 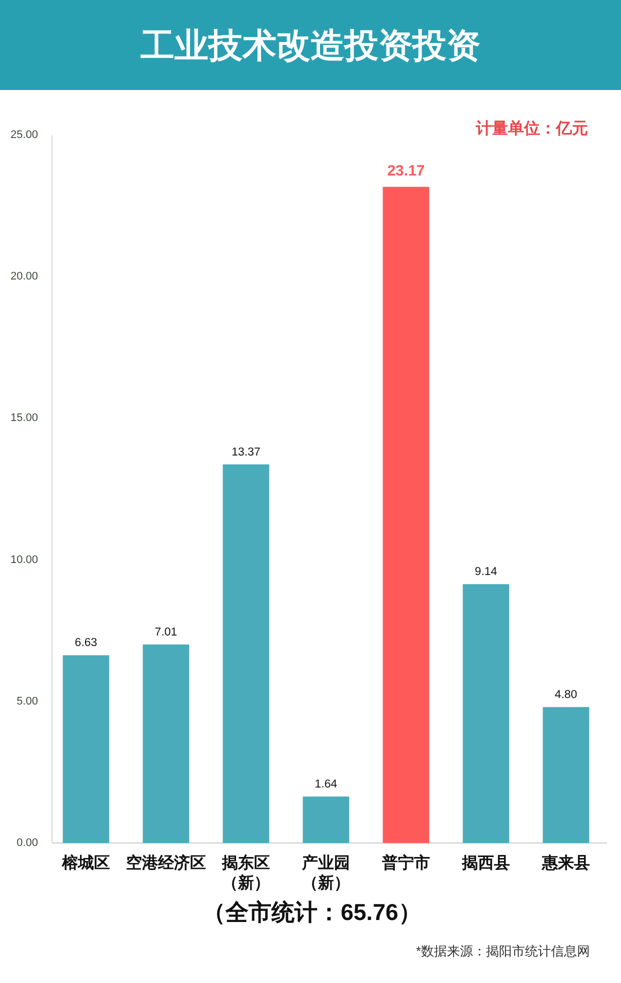 What do you see at coordinates (532, 129) in the screenshot?
I see `annotation: 计量单位：亿元` at bounding box center [532, 129].